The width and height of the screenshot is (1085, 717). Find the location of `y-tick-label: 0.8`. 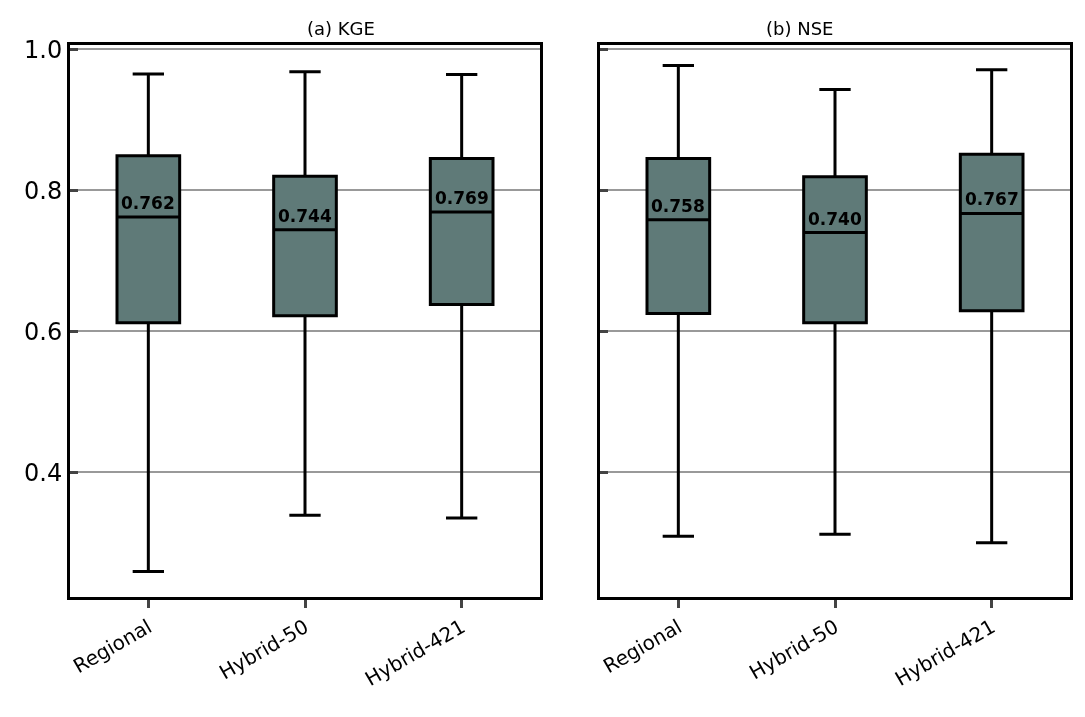

y-tick-label: 0.8 is located at coordinates (43, 190).